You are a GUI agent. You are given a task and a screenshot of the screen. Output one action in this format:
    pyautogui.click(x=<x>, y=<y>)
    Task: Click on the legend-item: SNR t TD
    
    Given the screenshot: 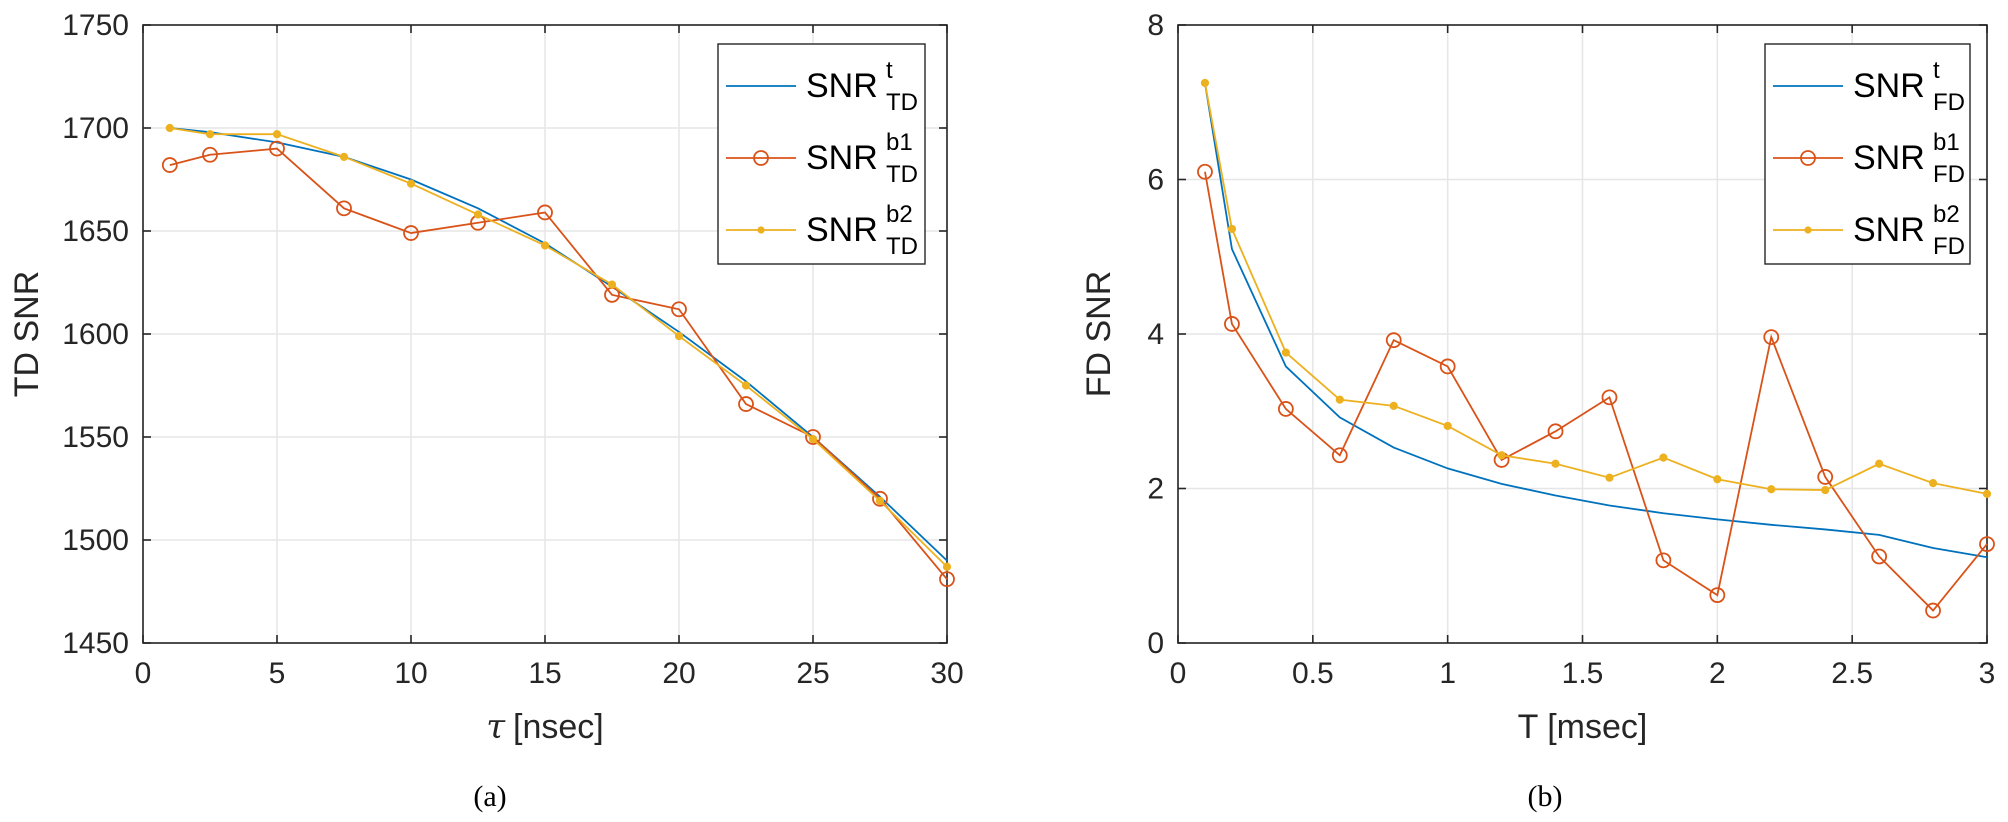 What is the action you would take?
    pyautogui.click(x=822, y=86)
    